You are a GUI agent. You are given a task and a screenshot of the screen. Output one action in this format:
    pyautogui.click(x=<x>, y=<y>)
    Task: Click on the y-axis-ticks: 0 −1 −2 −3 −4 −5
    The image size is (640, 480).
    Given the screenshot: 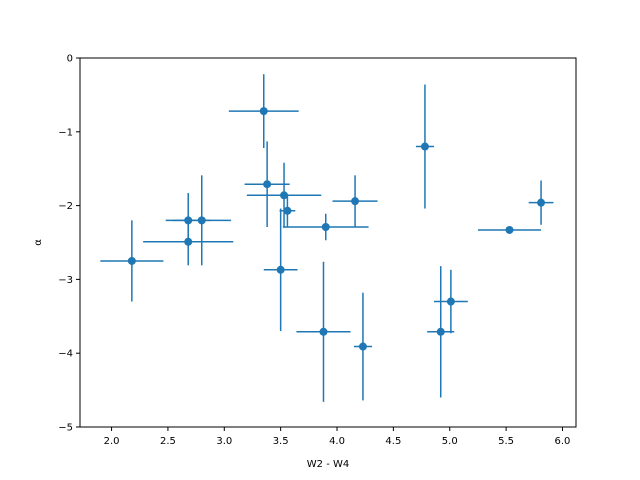 What is the action you would take?
    pyautogui.click(x=69, y=244)
    